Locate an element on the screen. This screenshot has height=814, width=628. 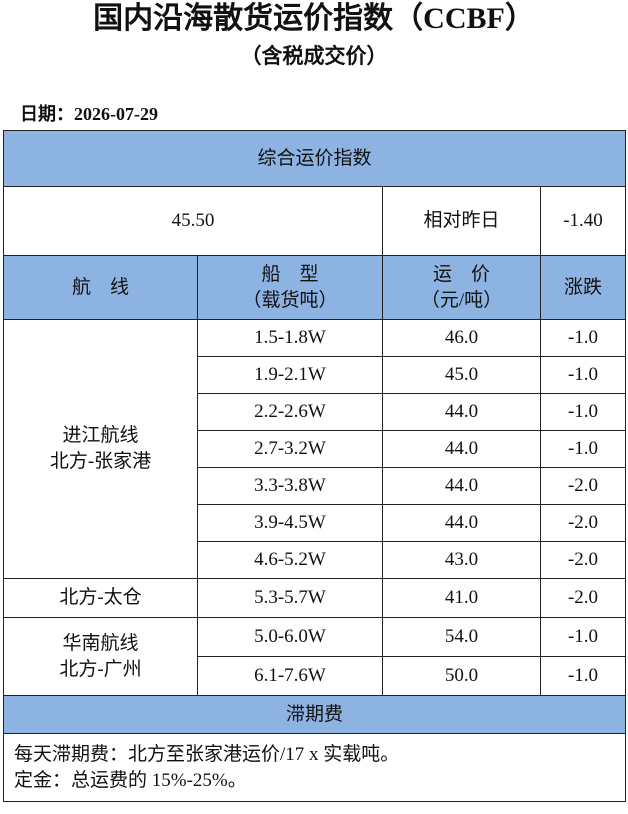
cell-text: 54.0 is located at coordinates (461, 636).